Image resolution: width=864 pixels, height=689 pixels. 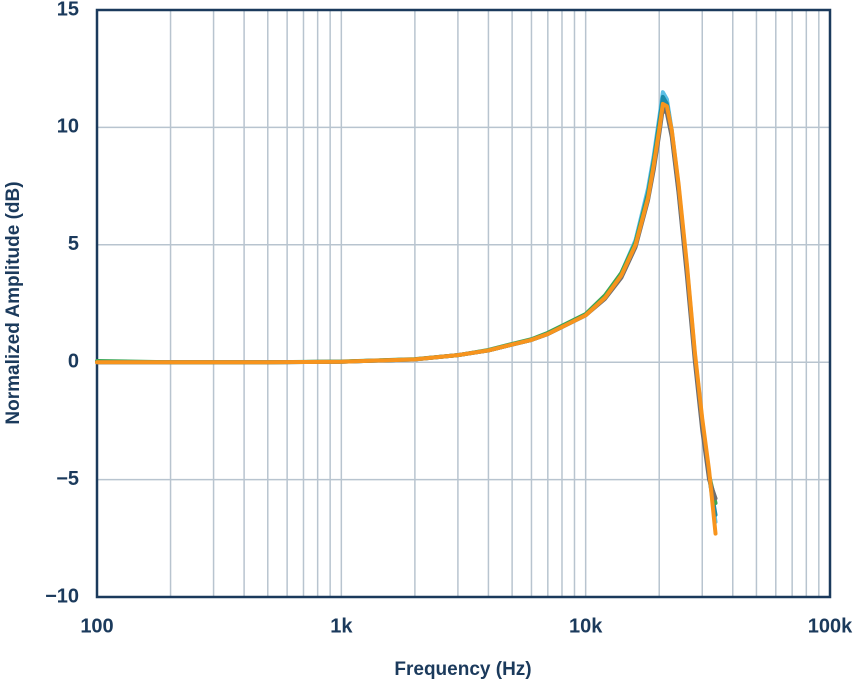 What do you see at coordinates (73, 244) in the screenshot?
I see `y-tick-label: 5` at bounding box center [73, 244].